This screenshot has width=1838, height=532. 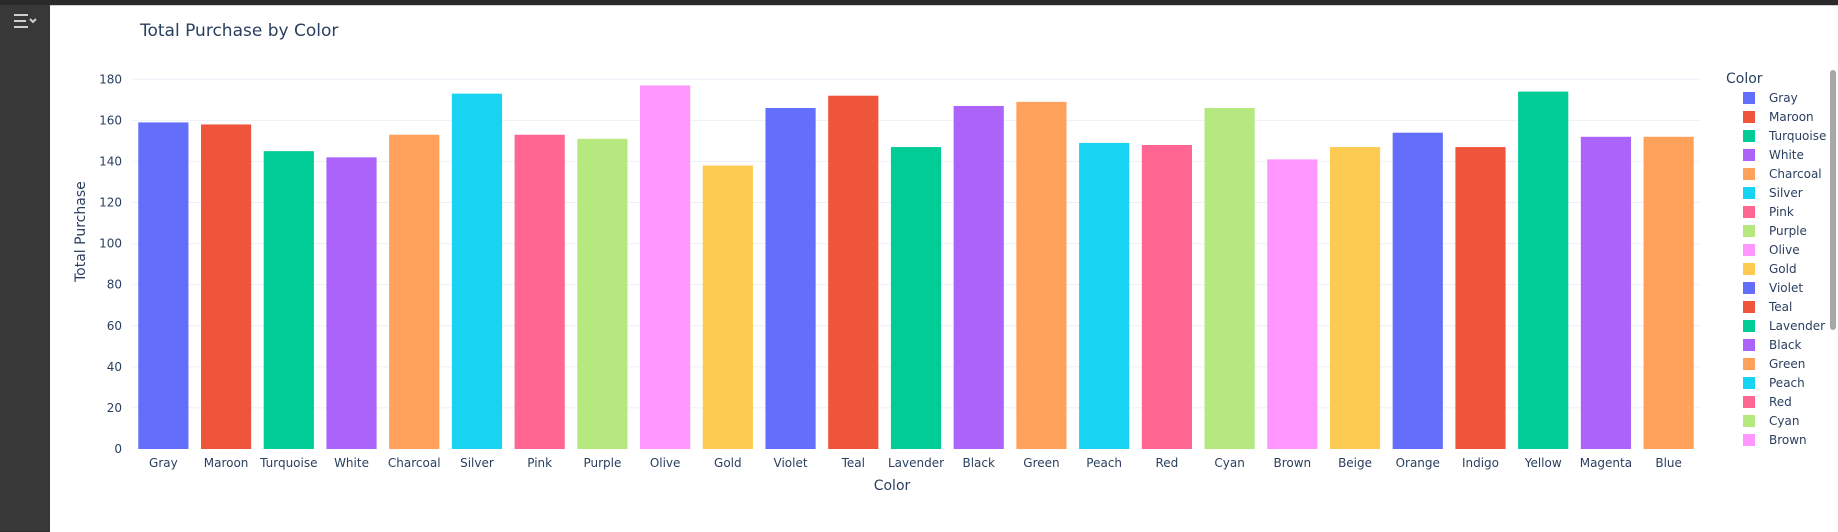 What do you see at coordinates (163, 286) in the screenshot?
I see `bar-gray` at bounding box center [163, 286].